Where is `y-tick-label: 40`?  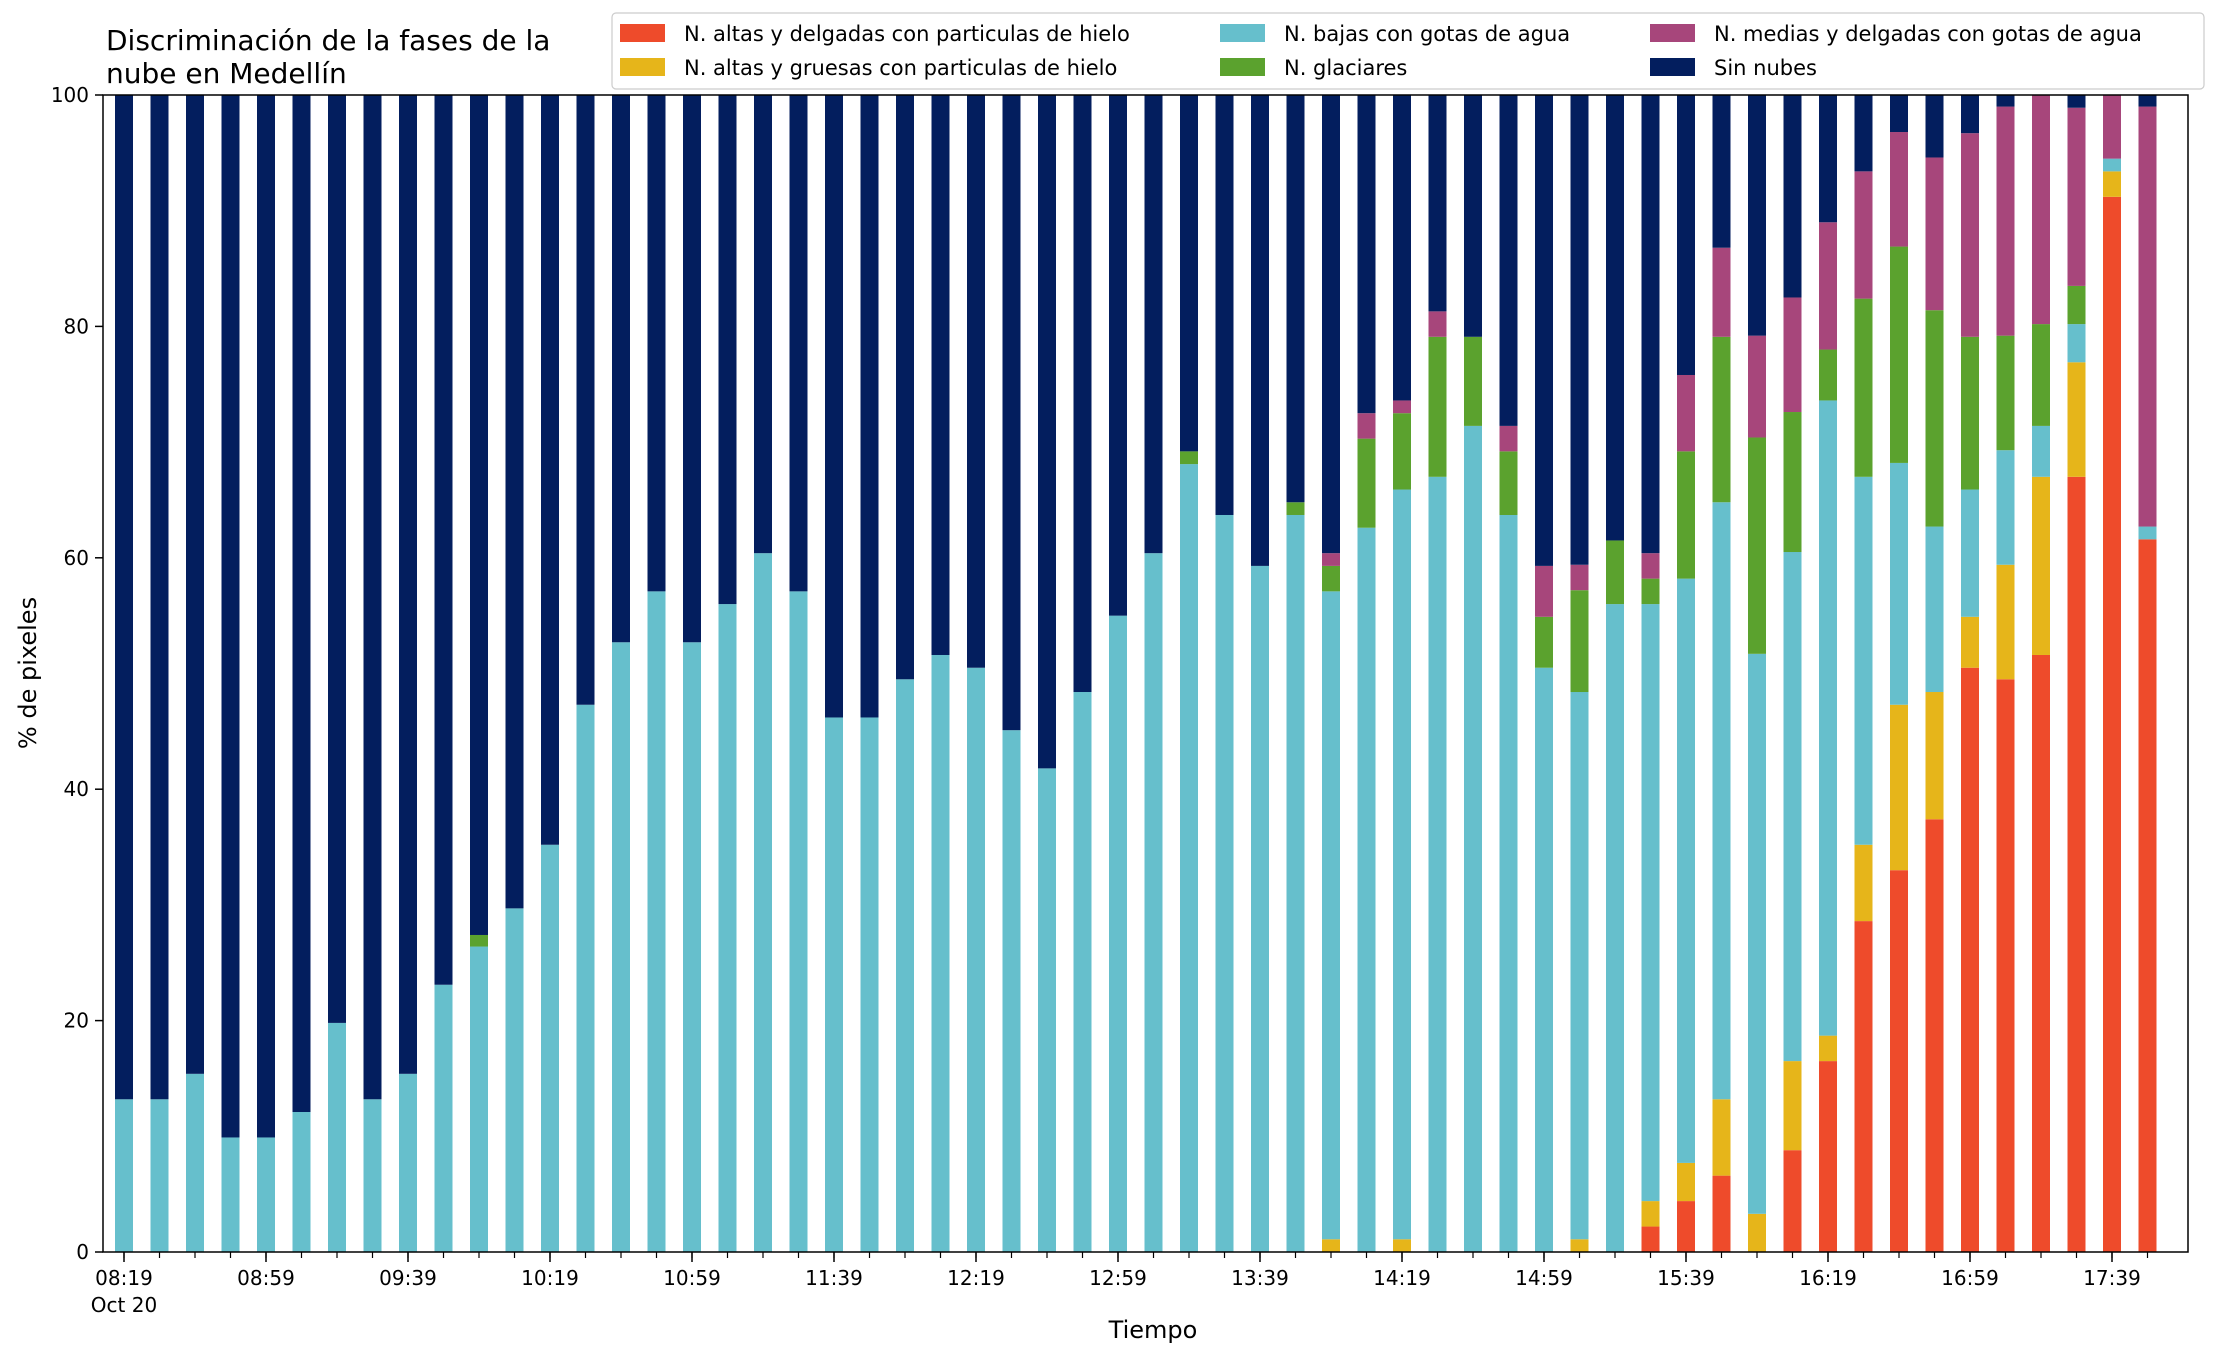
y-tick-label: 40 is located at coordinates (76, 789).